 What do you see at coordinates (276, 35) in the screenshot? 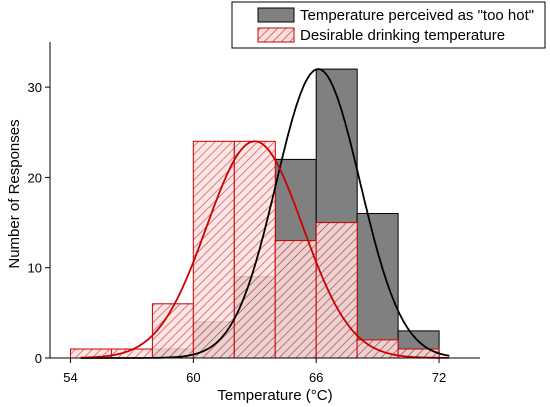
I see `legend-swatch-desirable` at bounding box center [276, 35].